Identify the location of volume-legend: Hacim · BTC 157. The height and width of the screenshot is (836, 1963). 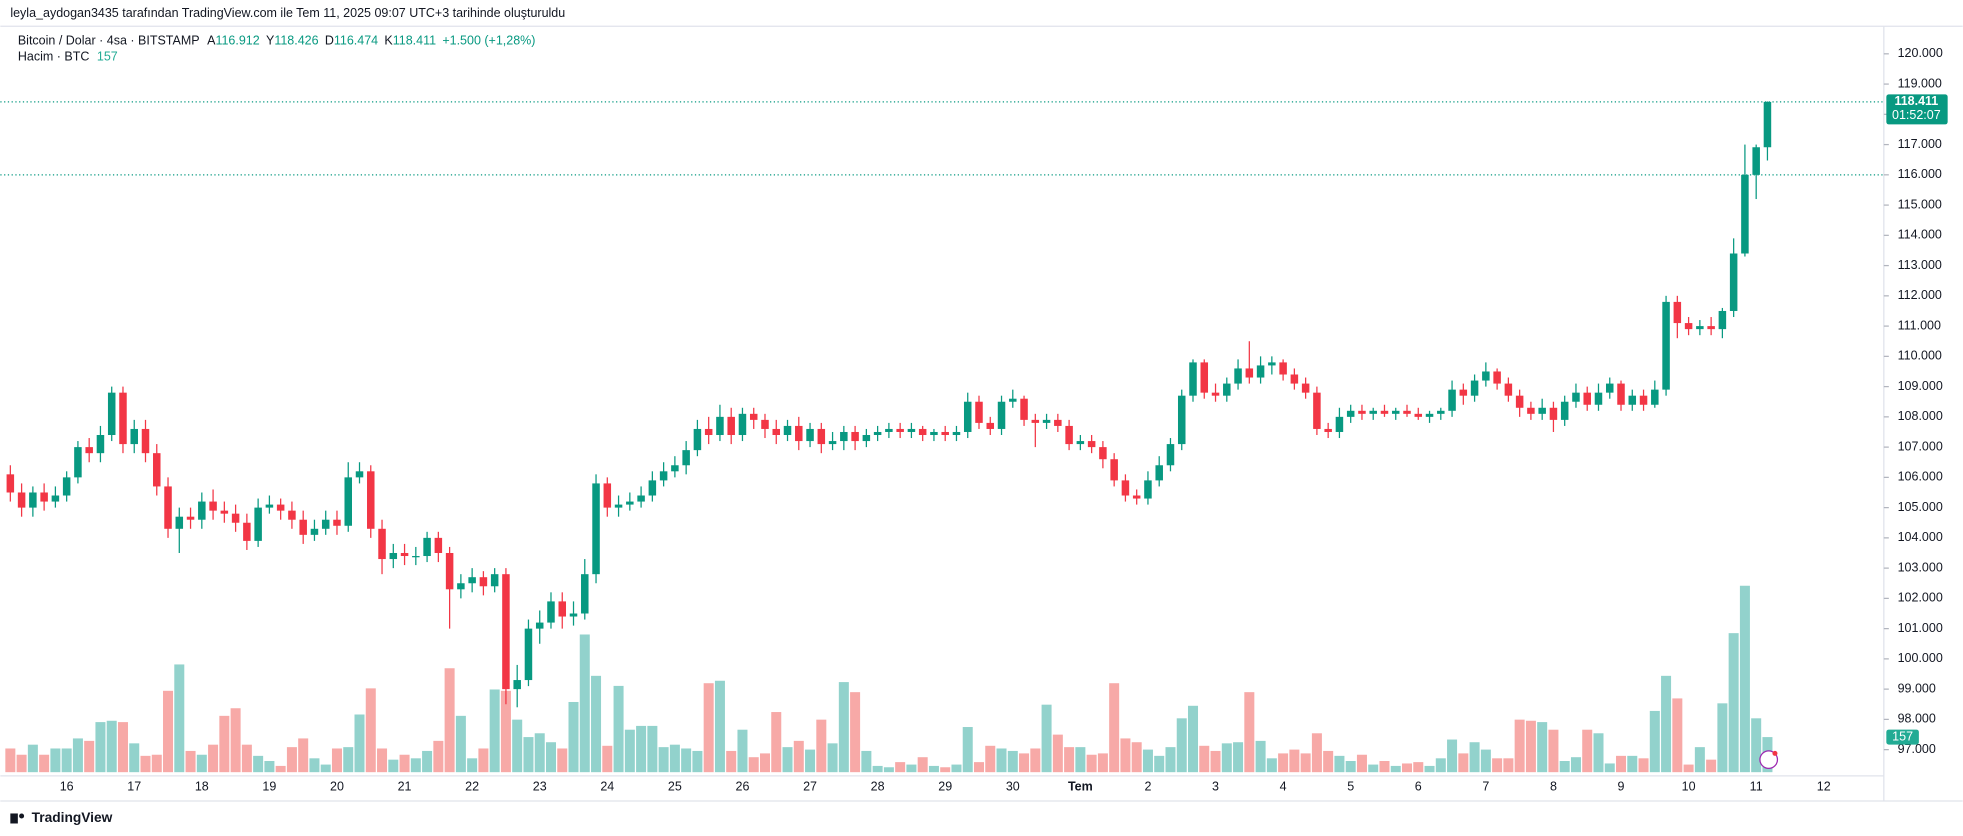
(68, 57).